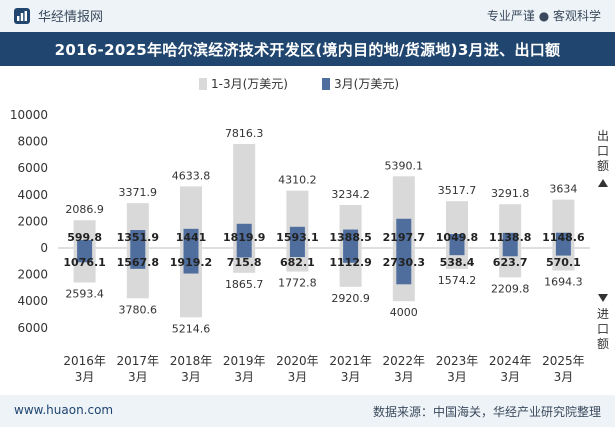 The width and height of the screenshot is (615, 427). I want to click on side-label-import-char: 进, so click(603, 314).